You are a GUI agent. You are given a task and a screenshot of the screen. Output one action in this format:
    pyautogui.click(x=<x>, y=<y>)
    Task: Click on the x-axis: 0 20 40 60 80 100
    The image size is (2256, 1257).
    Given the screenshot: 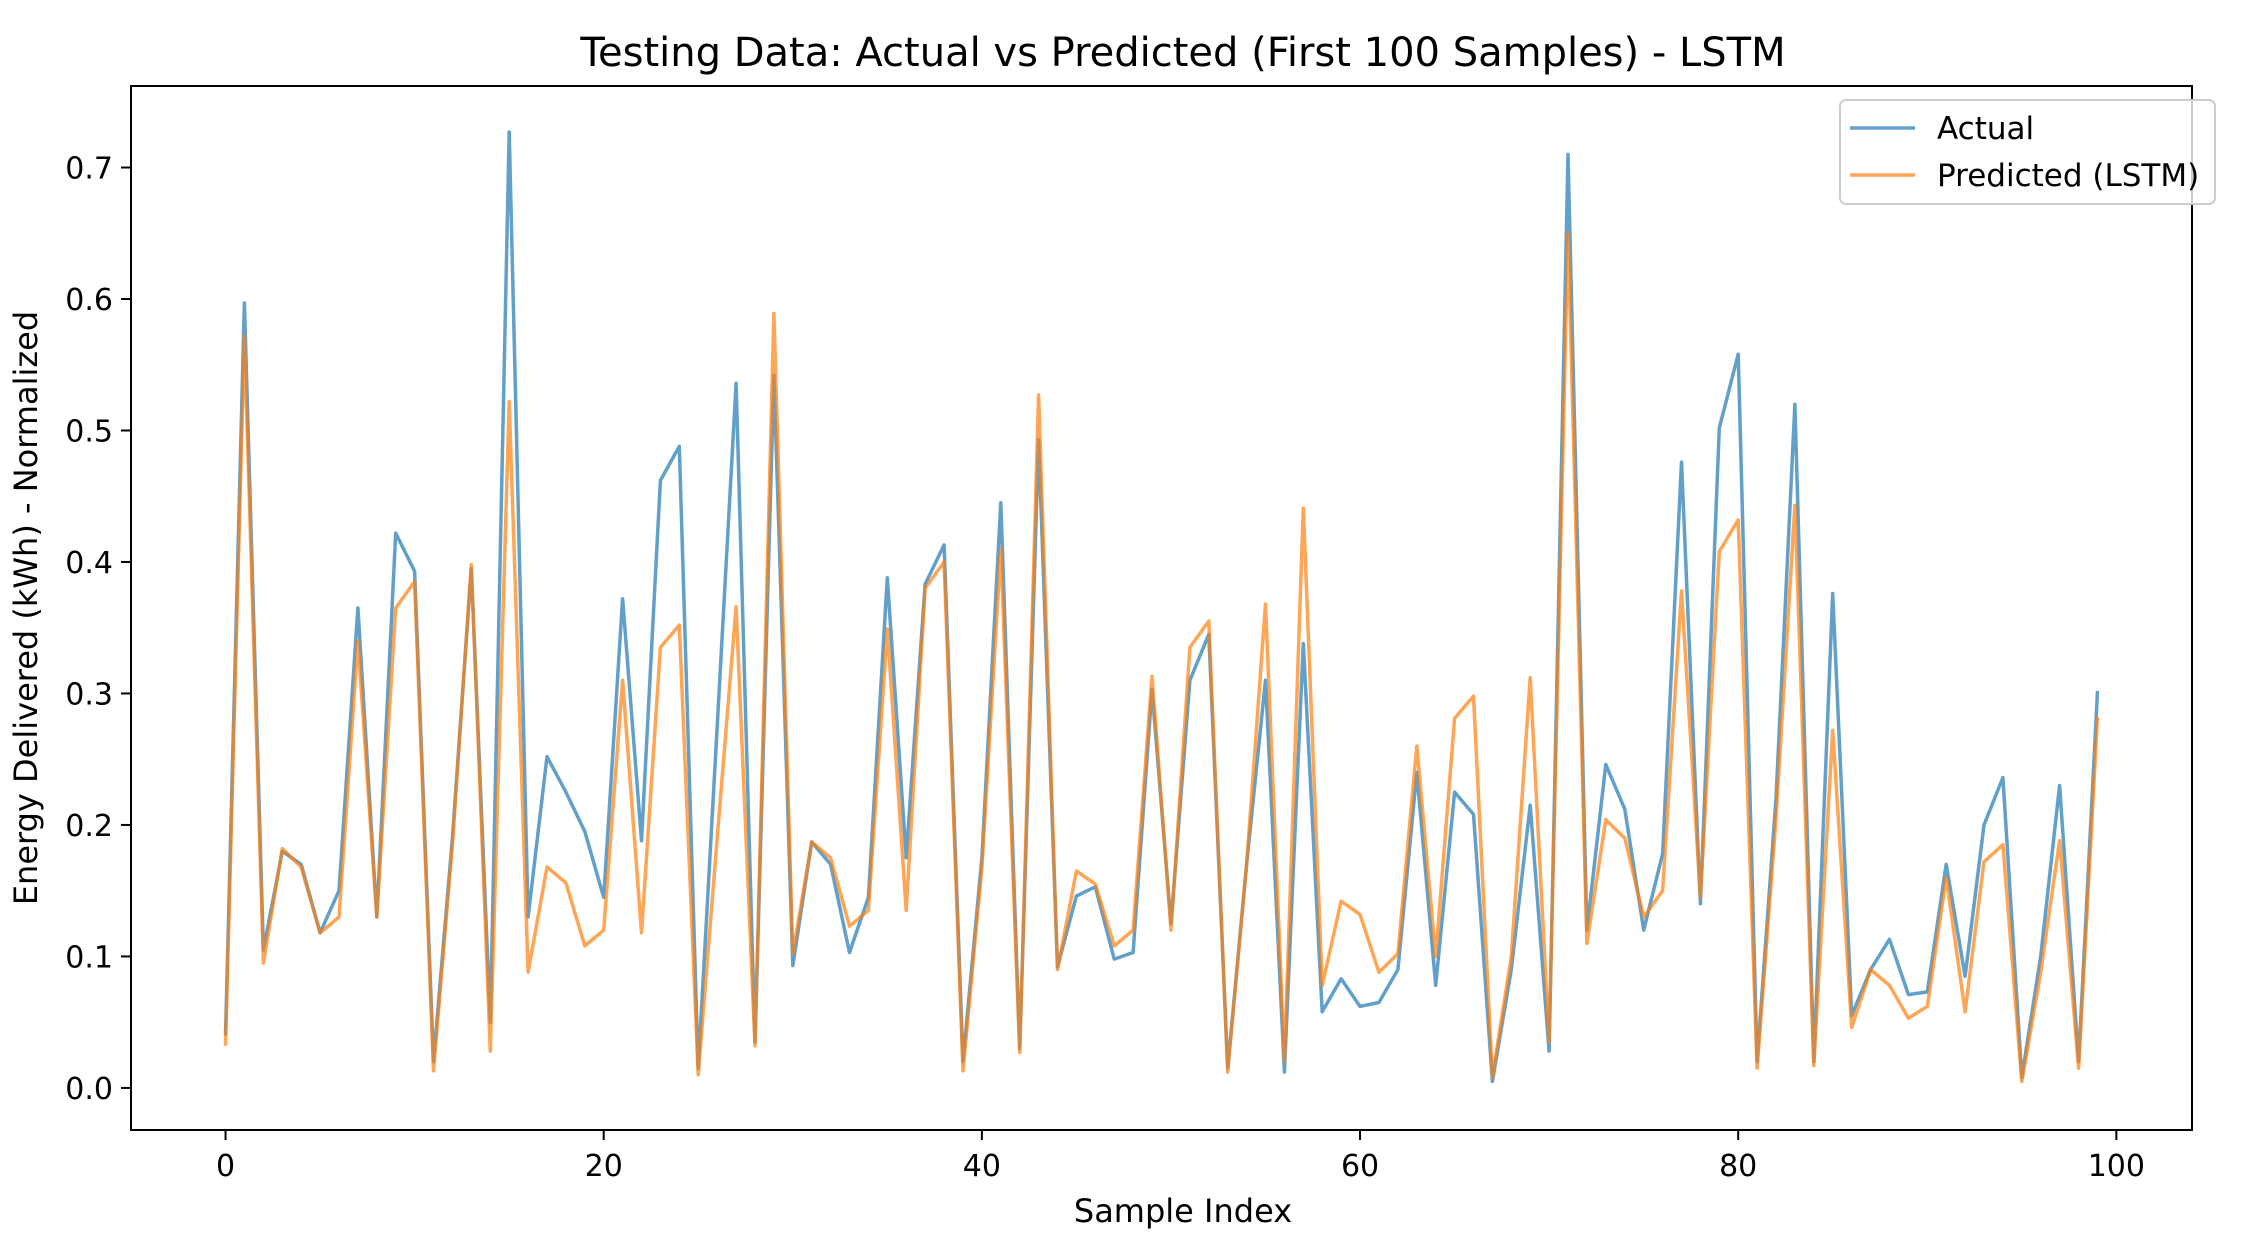 What is the action you would take?
    pyautogui.click(x=1180, y=1157)
    